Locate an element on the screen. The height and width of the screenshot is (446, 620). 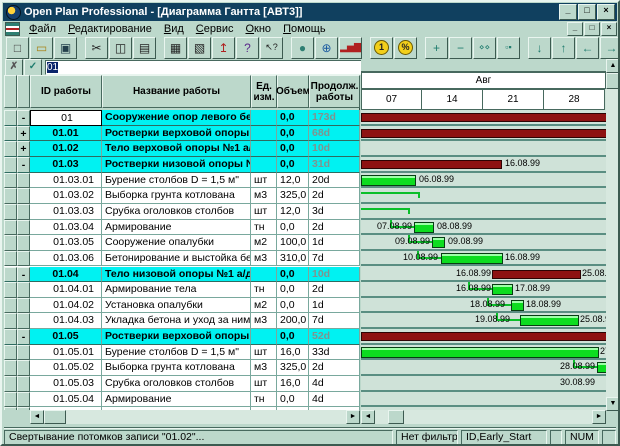
move-right-button: → is located at coordinates (609, 47).